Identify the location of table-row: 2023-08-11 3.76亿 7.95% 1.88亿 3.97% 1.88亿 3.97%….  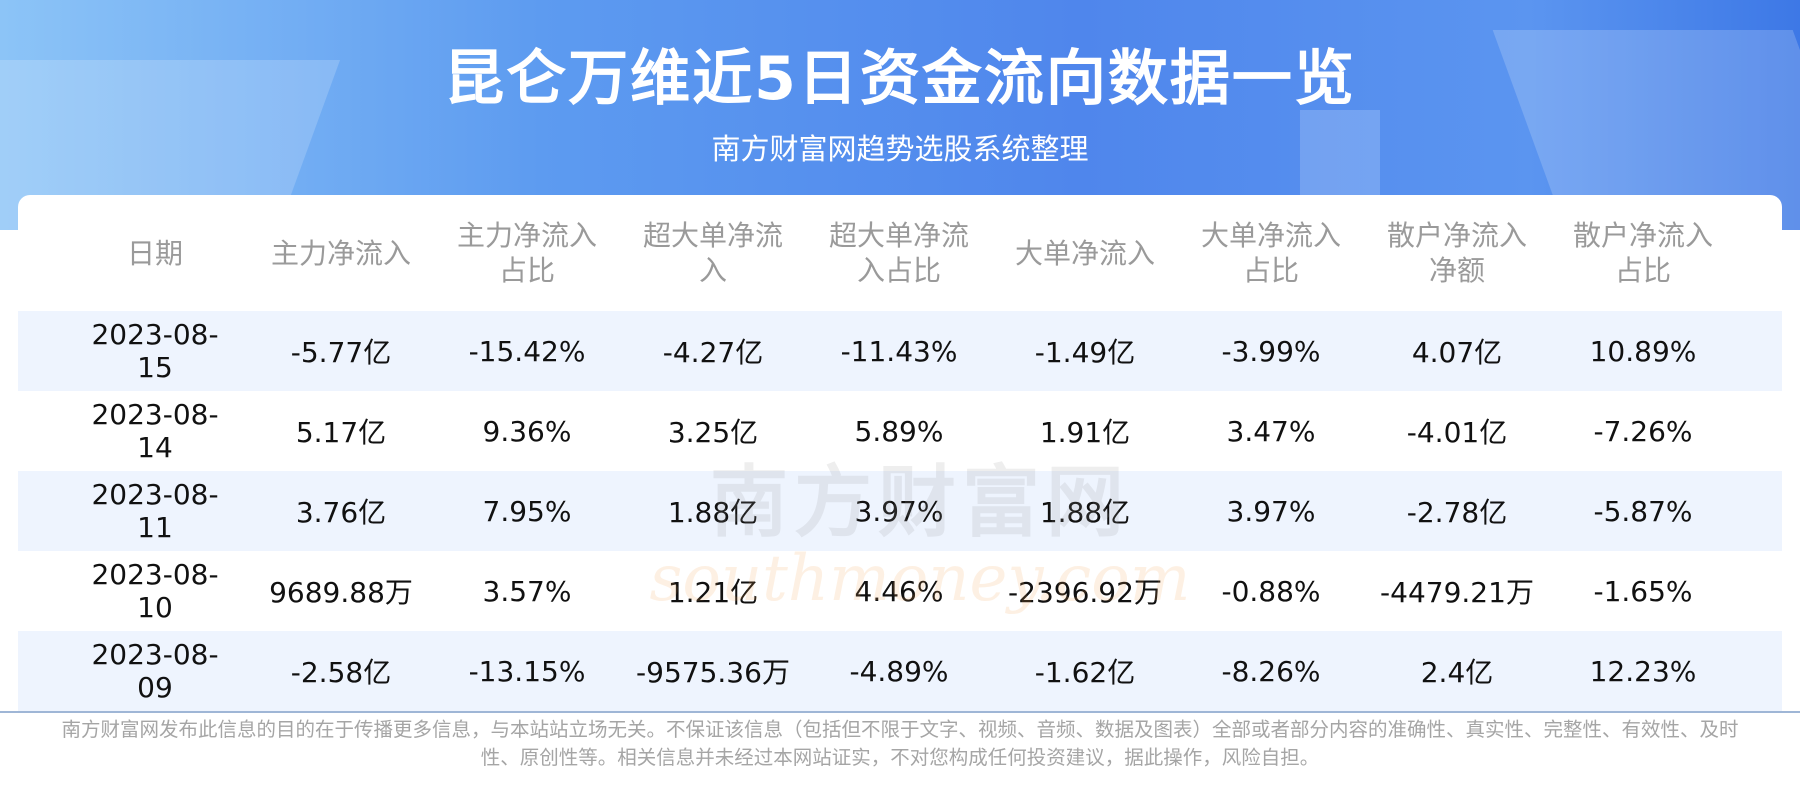
(900, 511).